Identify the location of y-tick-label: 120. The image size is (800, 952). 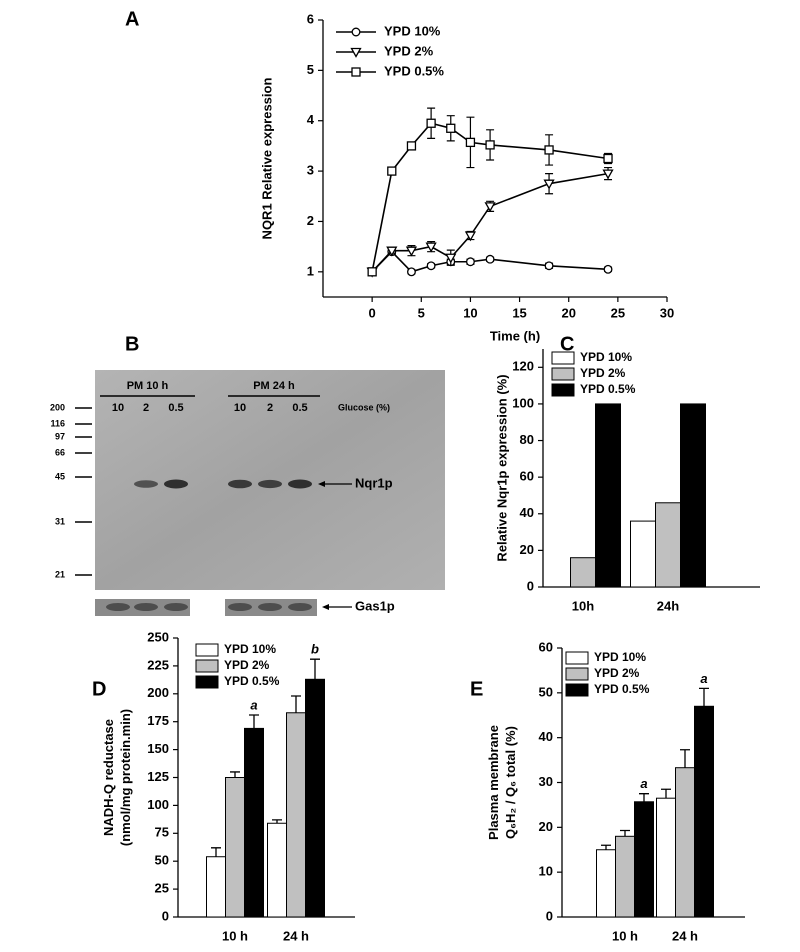
(523, 366).